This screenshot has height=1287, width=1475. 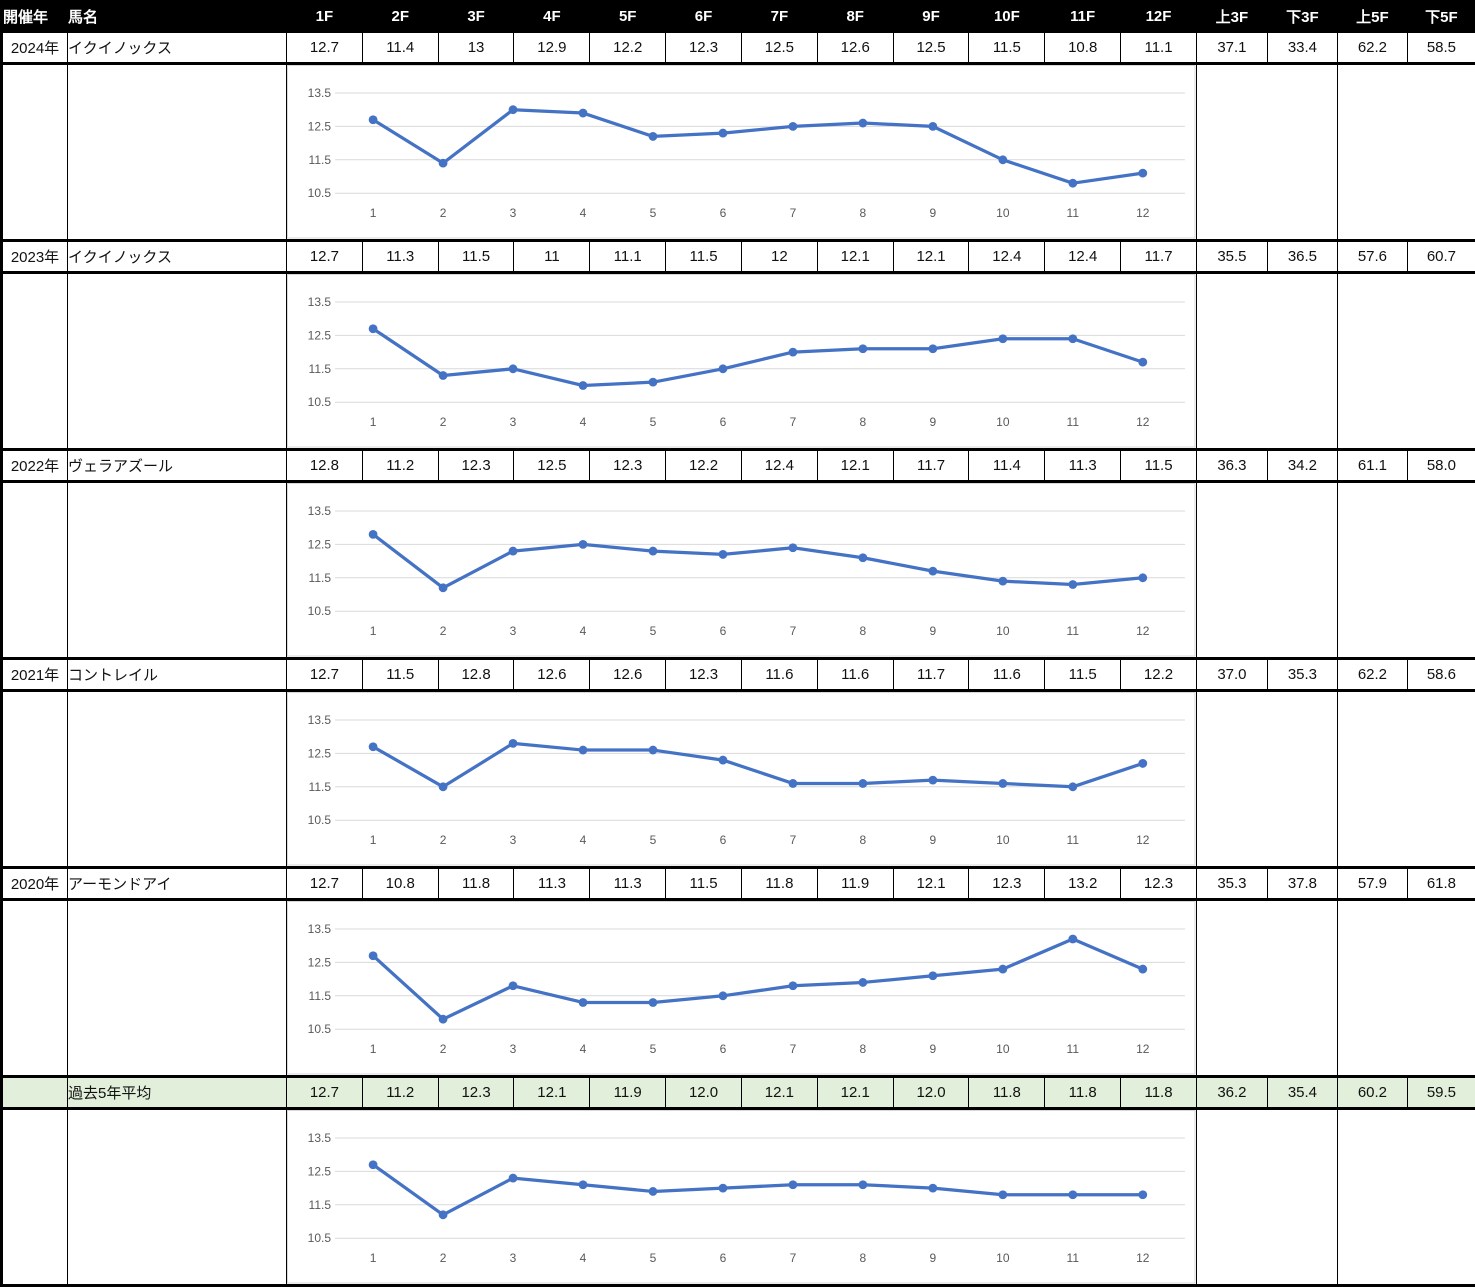 What do you see at coordinates (1083, 48) in the screenshot?
I see `lap-cell-f11: 10.8` at bounding box center [1083, 48].